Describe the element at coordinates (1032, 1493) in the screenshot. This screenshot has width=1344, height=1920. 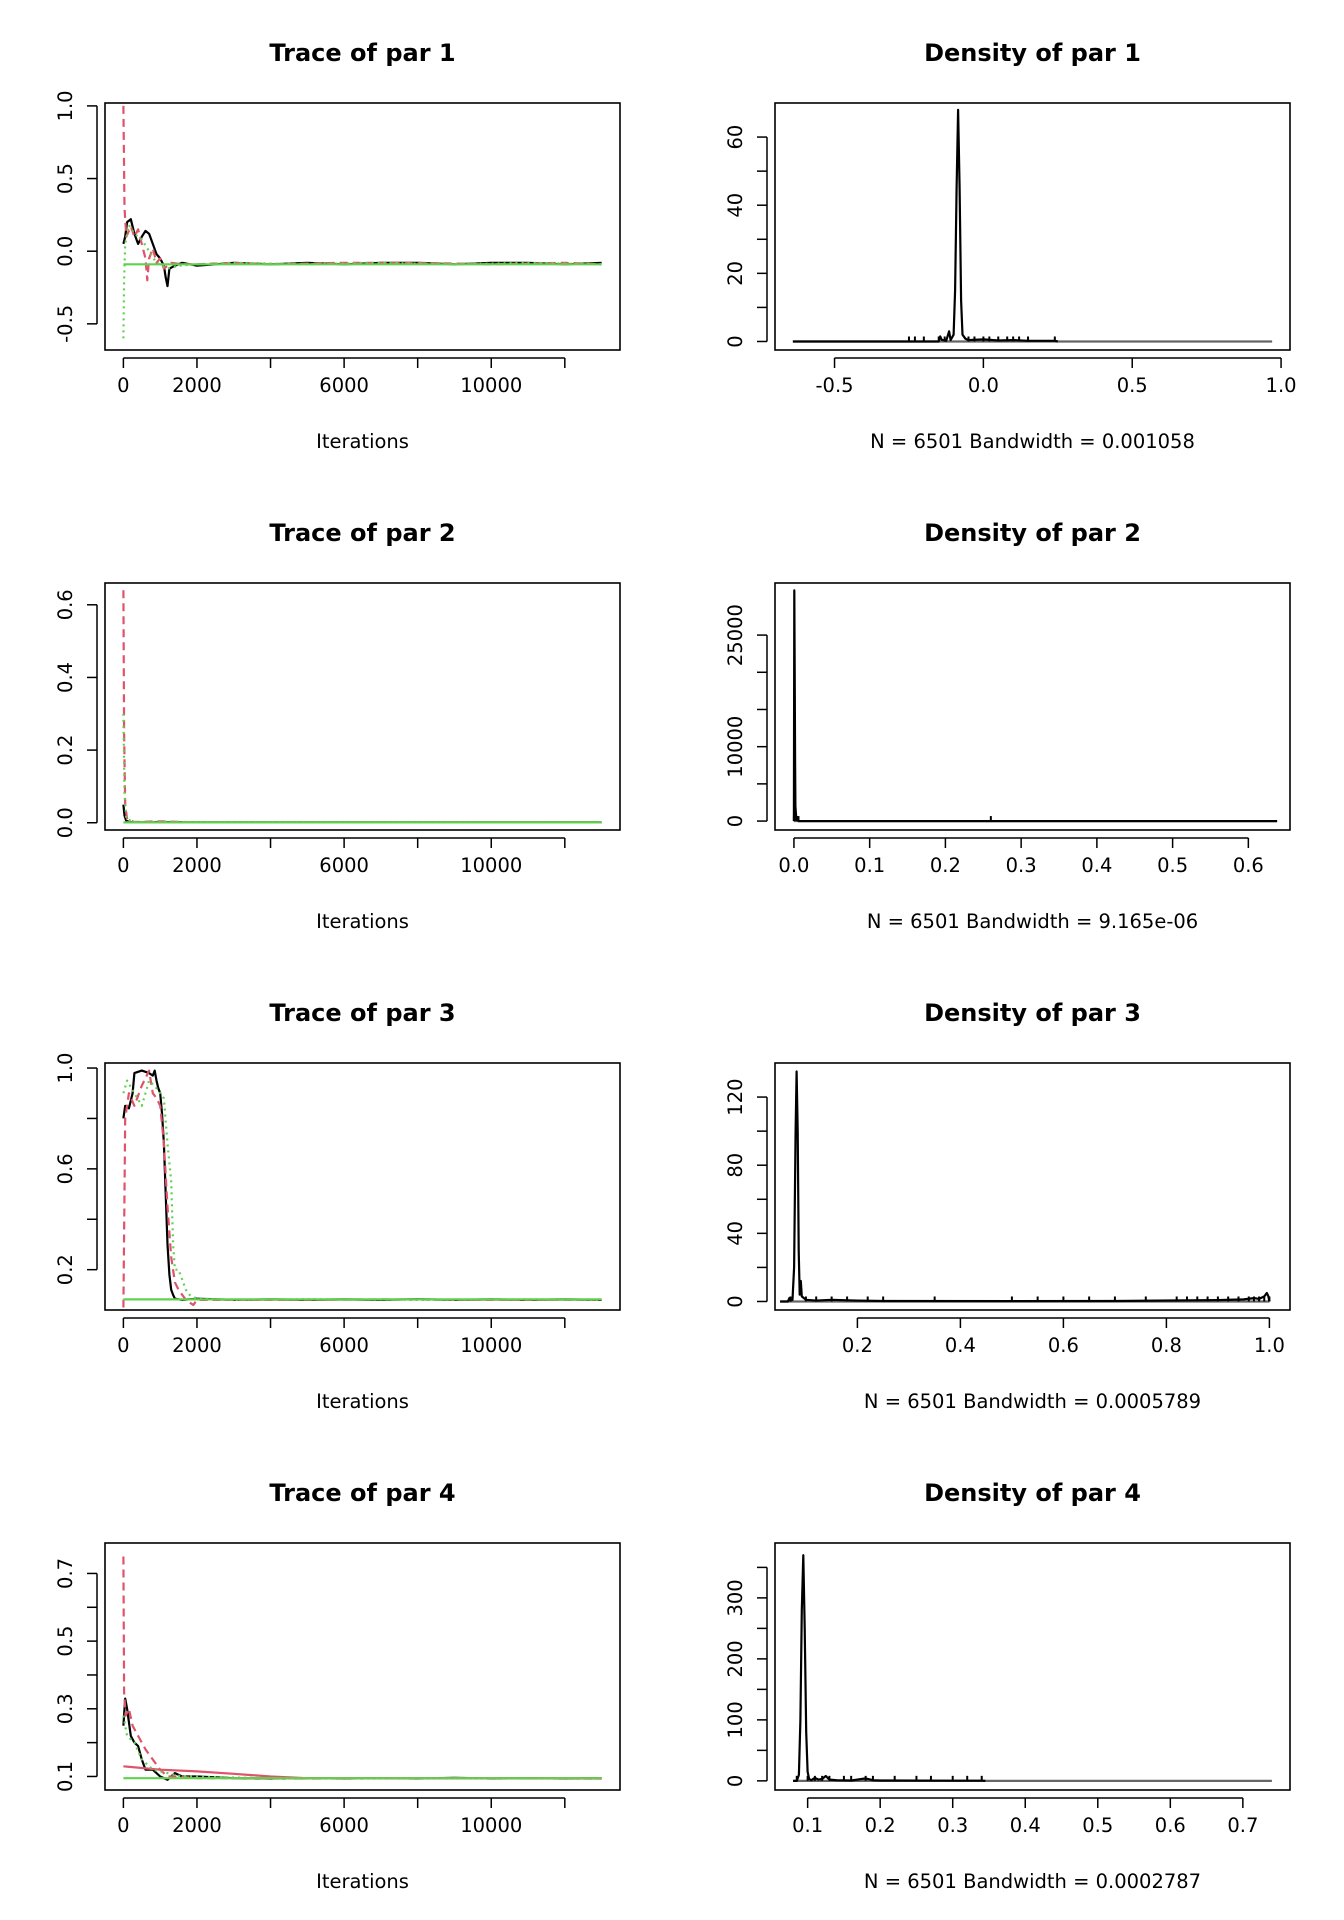
I see `panel-title: Density of par 4` at that location.